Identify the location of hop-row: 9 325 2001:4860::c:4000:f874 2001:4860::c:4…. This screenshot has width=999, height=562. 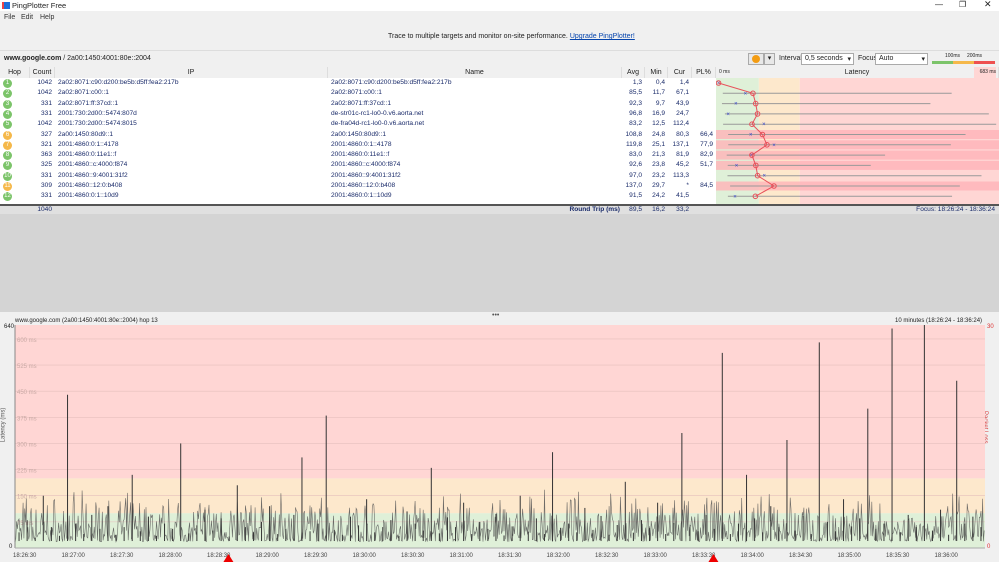
(499, 165).